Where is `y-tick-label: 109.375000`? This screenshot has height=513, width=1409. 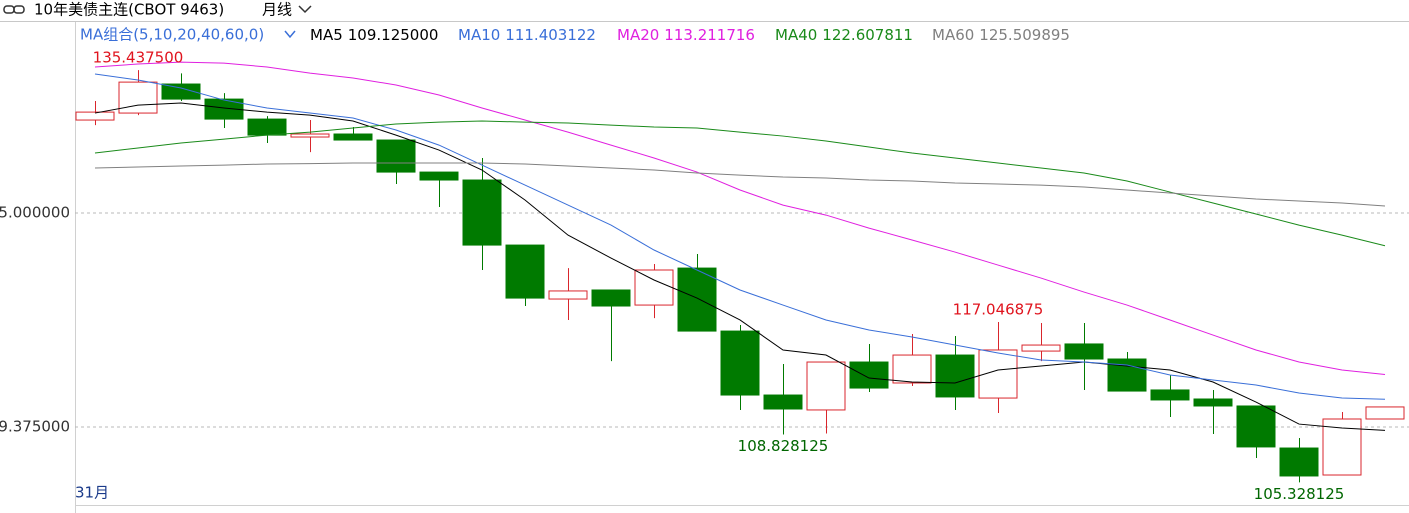
y-tick-label: 109.375000 is located at coordinates (35, 427).